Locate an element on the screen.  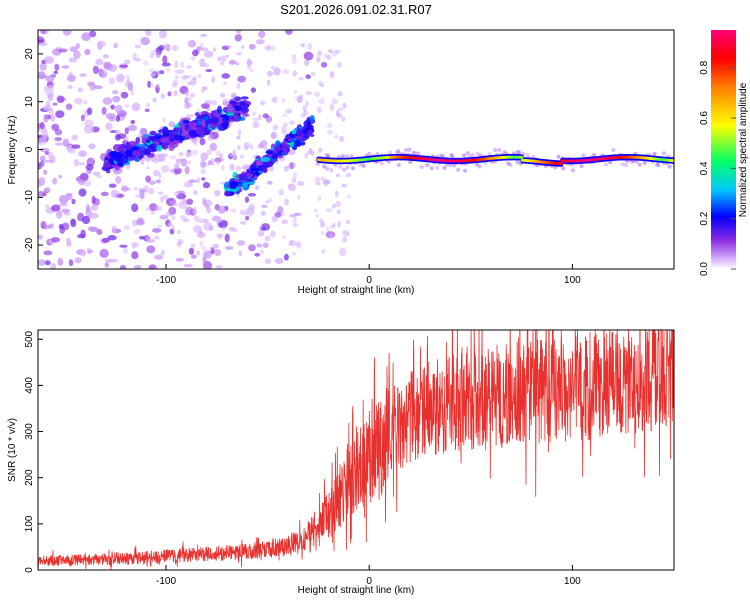
snr-y-tick-label: 400 is located at coordinates (29, 385).